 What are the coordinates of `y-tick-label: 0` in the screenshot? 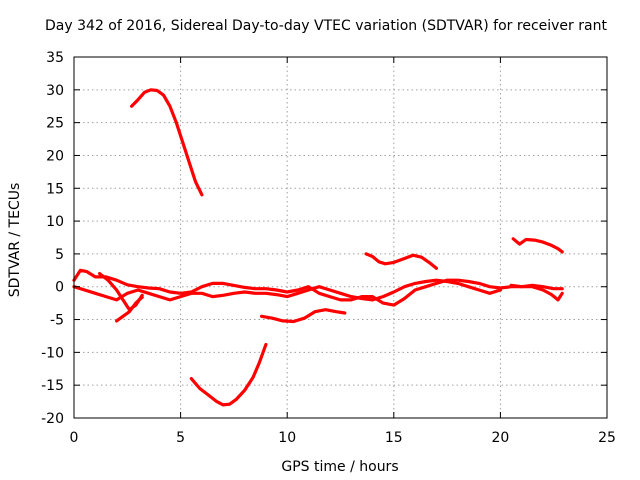 It's located at (59, 288).